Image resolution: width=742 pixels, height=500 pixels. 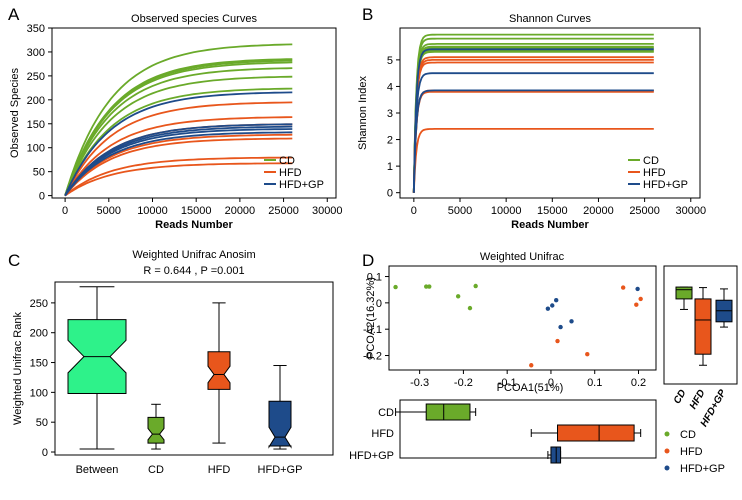 What do you see at coordinates (390, 141) in the screenshot?
I see `y-tick-label: 2` at bounding box center [390, 141].